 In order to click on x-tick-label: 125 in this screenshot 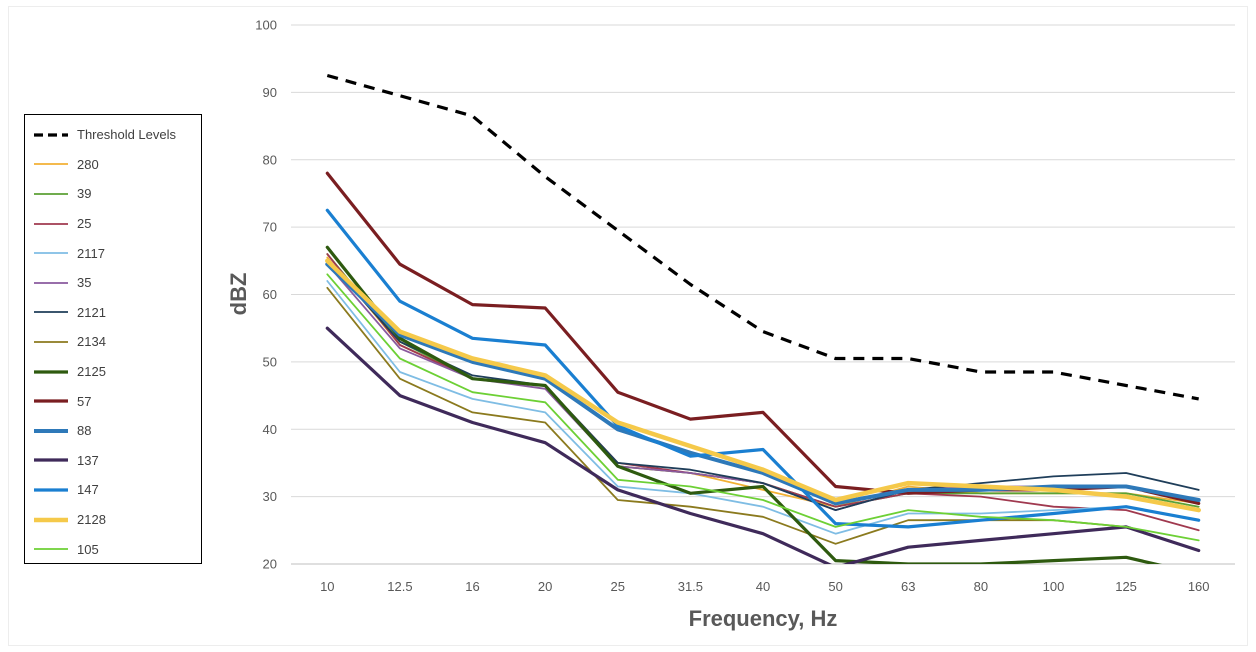, I will do `click(1126, 586)`.